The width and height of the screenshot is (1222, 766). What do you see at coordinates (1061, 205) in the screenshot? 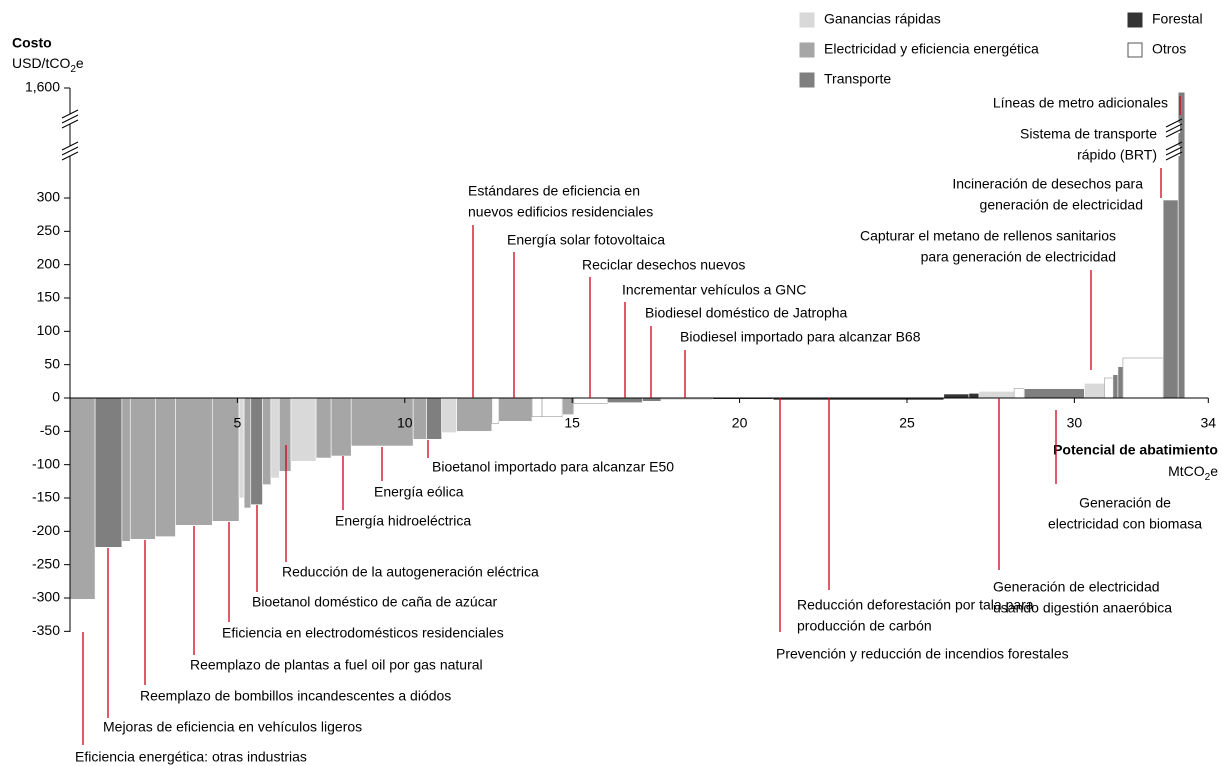
I see `annotation: generación de electricidad` at bounding box center [1061, 205].